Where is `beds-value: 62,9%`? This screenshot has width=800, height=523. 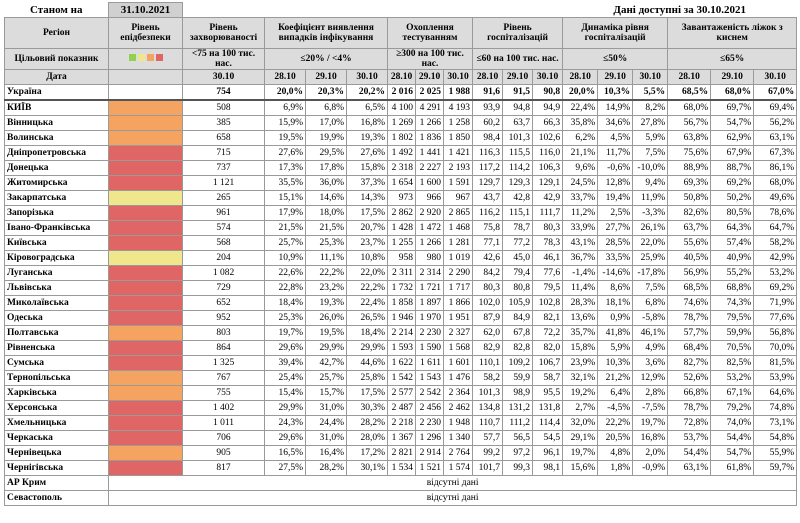
beds-value: 62,9% is located at coordinates (732, 138).